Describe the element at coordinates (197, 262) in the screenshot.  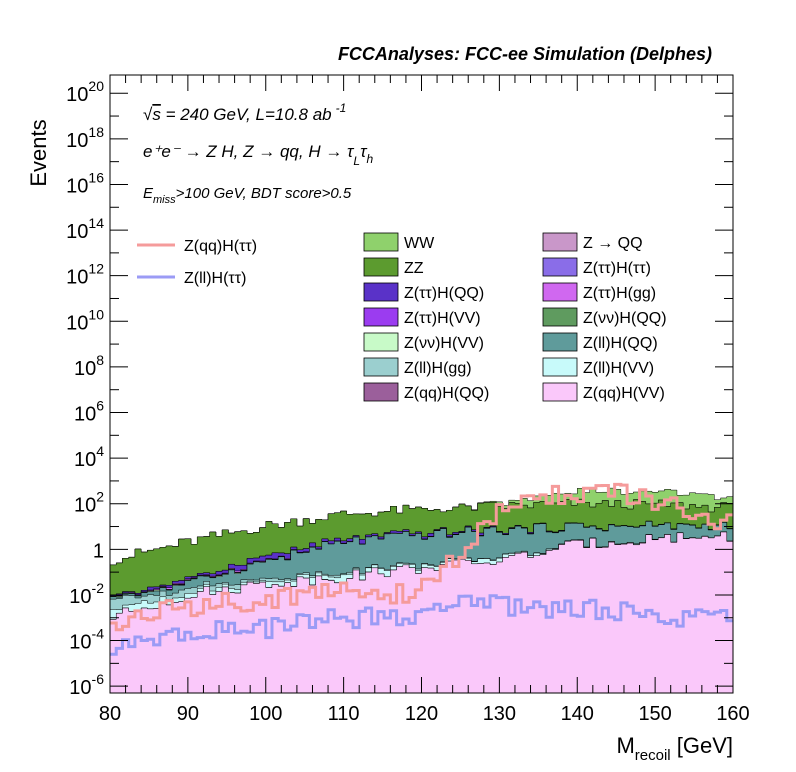
I see `legend-signals: Z(qq)H(ττ) Z(ll)H(ττ)` at that location.